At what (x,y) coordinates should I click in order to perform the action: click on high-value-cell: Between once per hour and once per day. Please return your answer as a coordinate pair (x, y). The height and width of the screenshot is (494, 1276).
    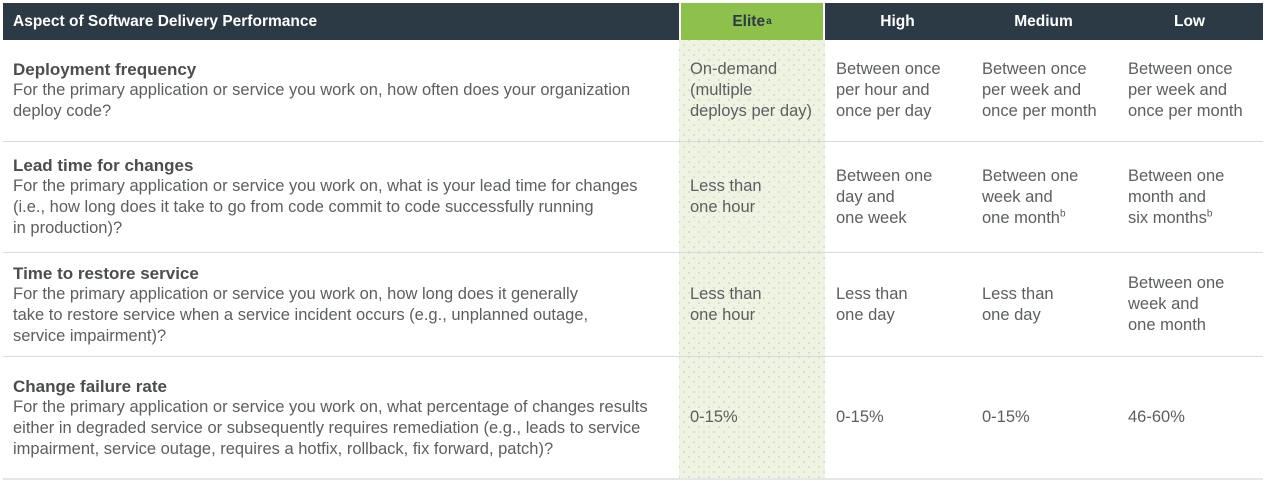
    Looking at the image, I should click on (898, 90).